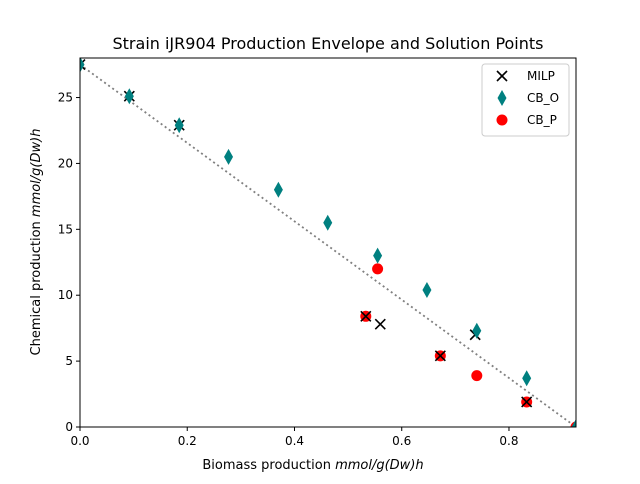 The image size is (640, 484). I want to click on y-axis: 0 5 10 15 20 25, so click(69, 262).